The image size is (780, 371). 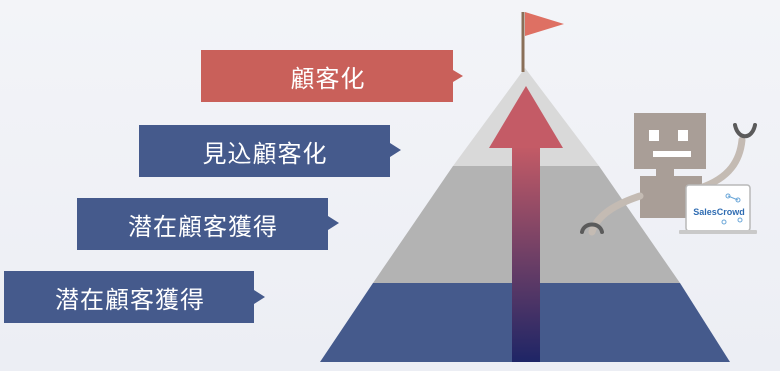 What do you see at coordinates (542, 42) in the screenshot?
I see `flag-icon` at bounding box center [542, 42].